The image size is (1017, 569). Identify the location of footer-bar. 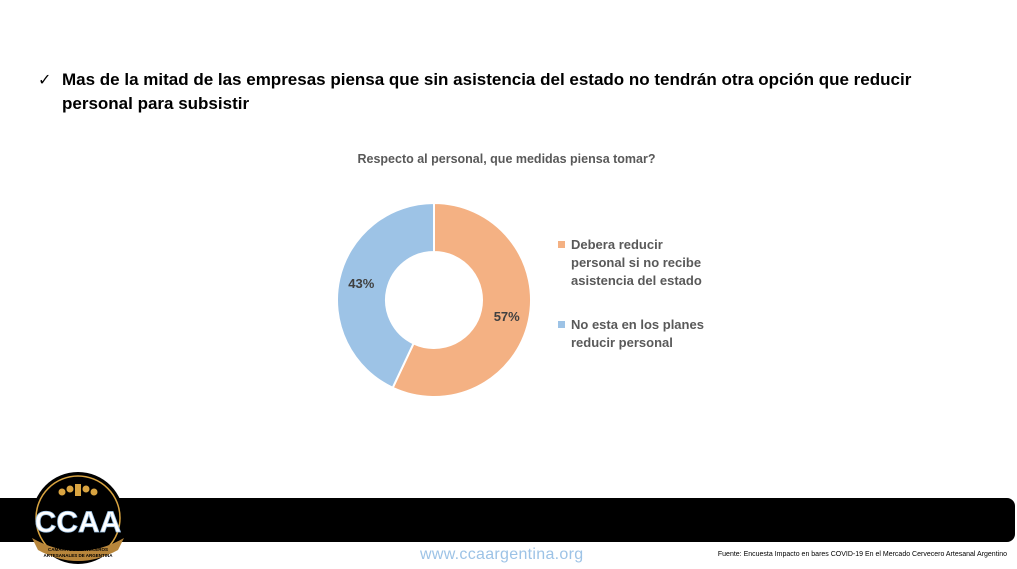
(507, 520).